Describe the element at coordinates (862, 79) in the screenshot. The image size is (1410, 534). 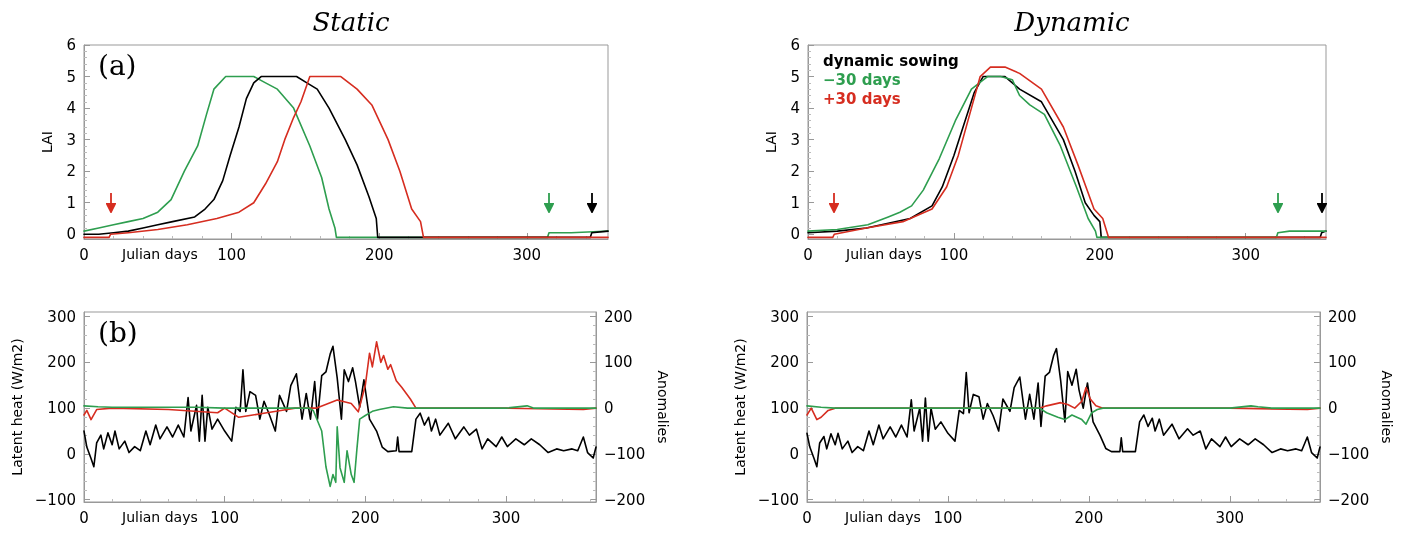
I see `text: −30 days` at that location.